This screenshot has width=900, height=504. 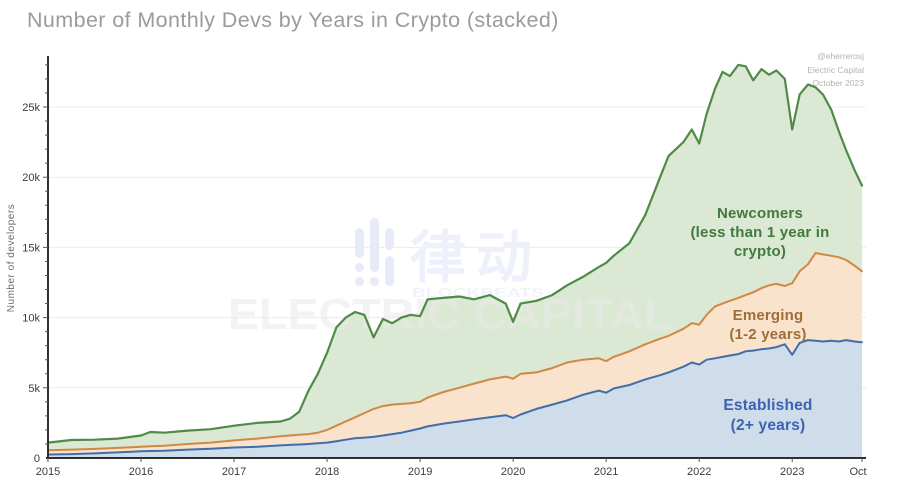 I want to click on blockbeats-logo-icon, so click(x=374, y=252).